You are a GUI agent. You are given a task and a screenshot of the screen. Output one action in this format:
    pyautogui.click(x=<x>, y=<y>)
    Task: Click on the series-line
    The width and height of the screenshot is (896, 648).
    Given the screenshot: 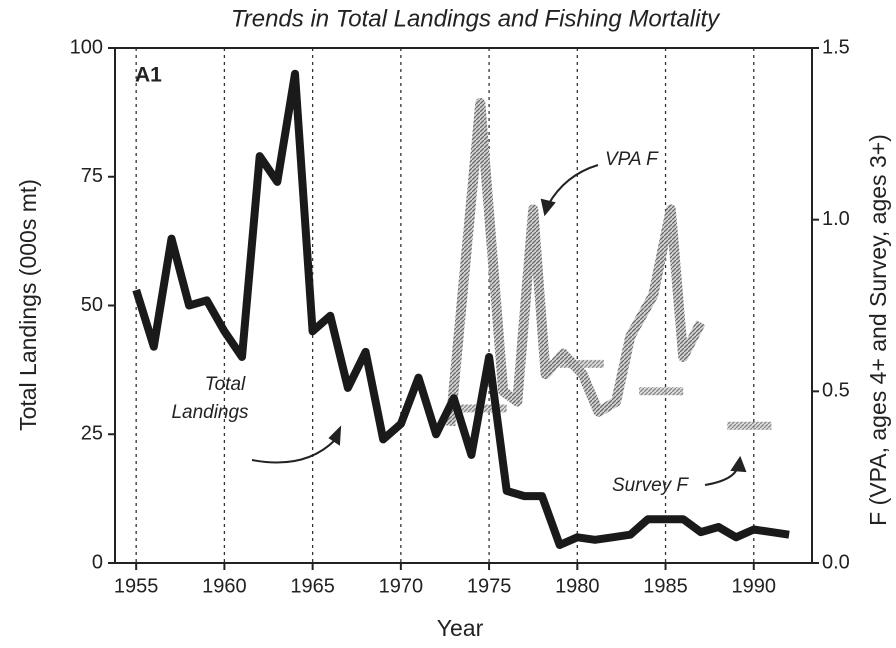 What is the action you would take?
    pyautogui.click(x=575, y=262)
    